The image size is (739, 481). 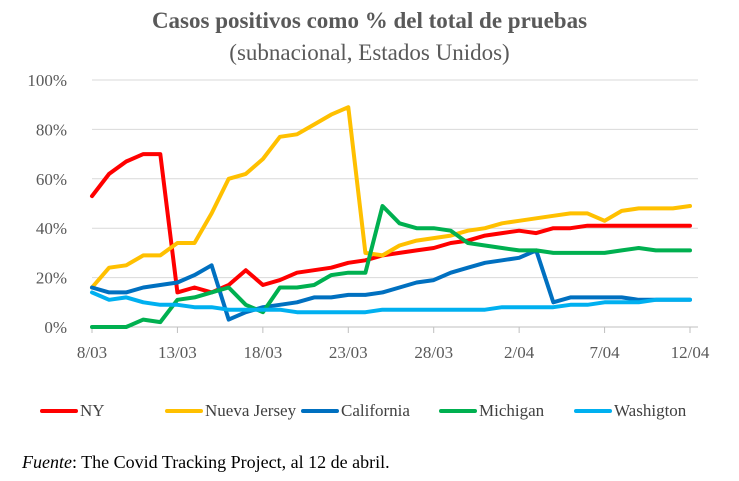 I want to click on x-tick-label: 18/03, so click(x=262, y=352).